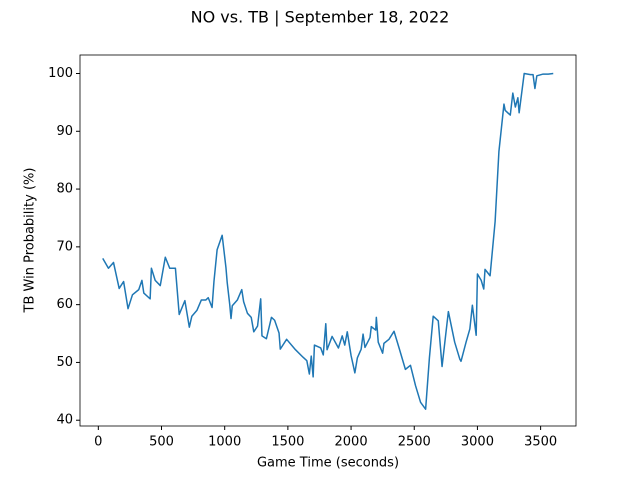 This screenshot has width=640, height=480. What do you see at coordinates (64, 246) in the screenshot?
I see `y-tick-label: 70` at bounding box center [64, 246].